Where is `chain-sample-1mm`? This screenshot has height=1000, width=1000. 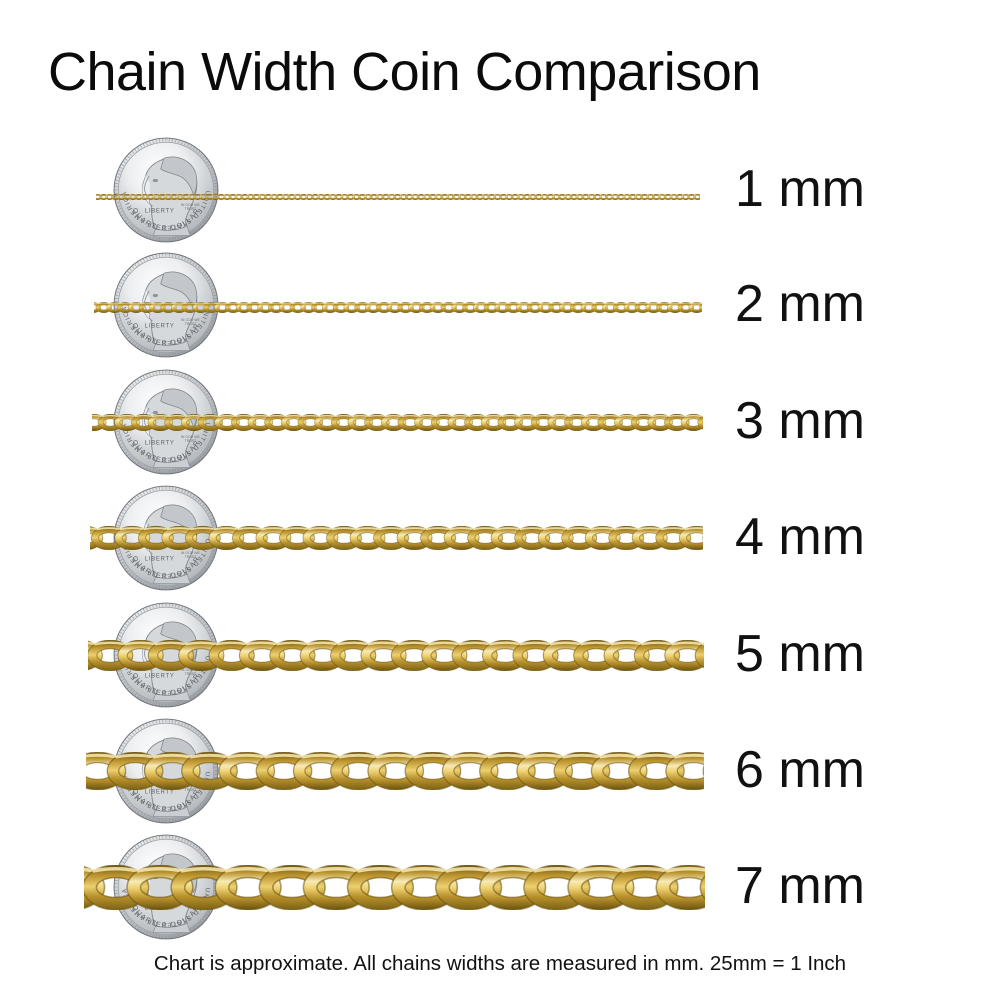
chain-sample-1mm is located at coordinates (403, 193).